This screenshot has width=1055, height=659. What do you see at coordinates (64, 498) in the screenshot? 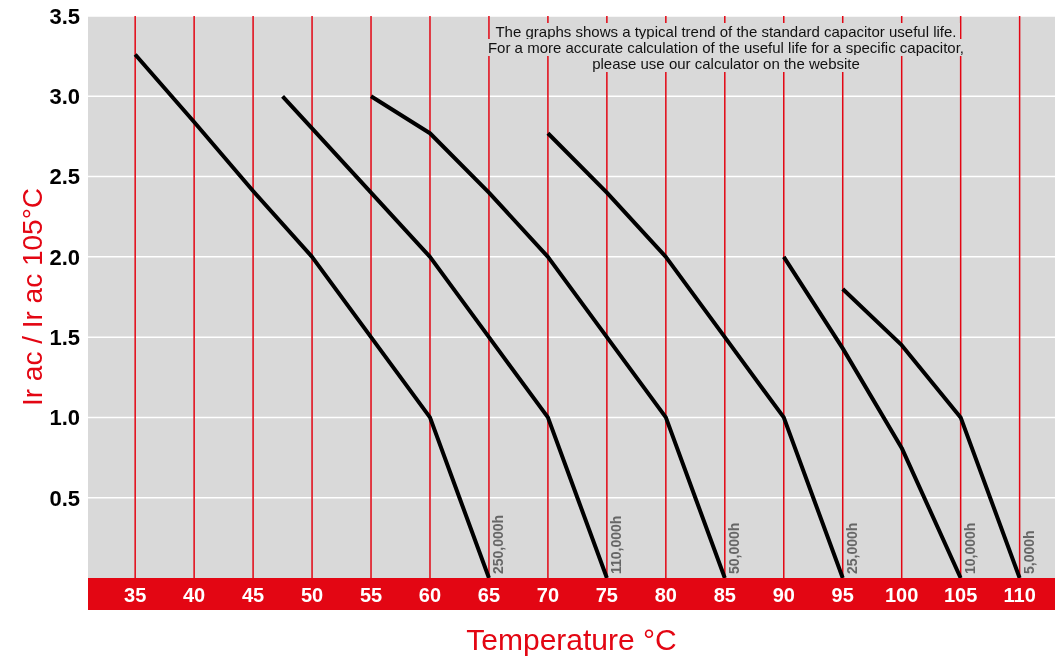
I see `y-tick-label: 0.5` at bounding box center [64, 498].